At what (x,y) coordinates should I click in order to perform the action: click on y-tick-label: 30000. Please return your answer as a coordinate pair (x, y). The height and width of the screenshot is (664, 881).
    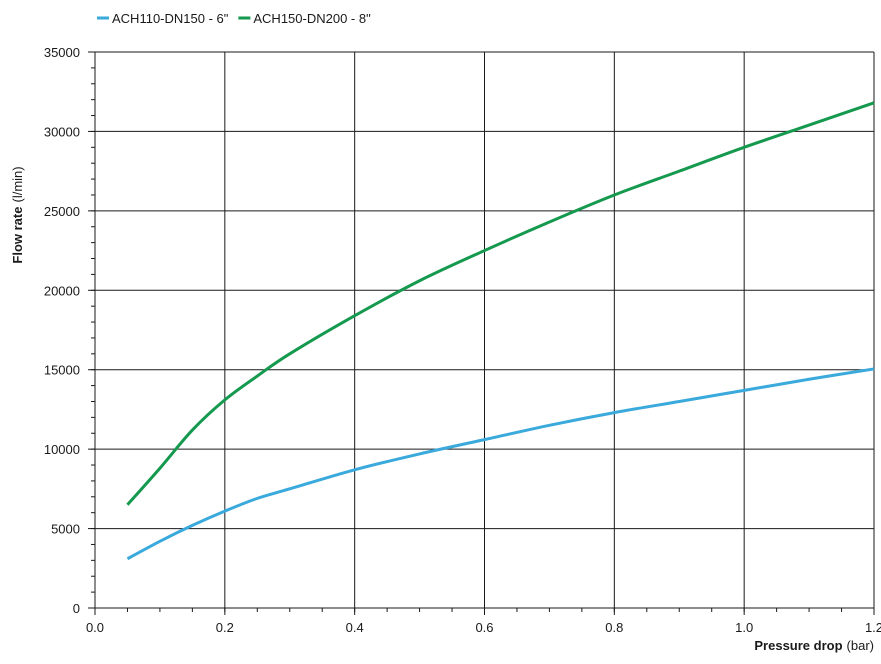
    Looking at the image, I should click on (62, 131).